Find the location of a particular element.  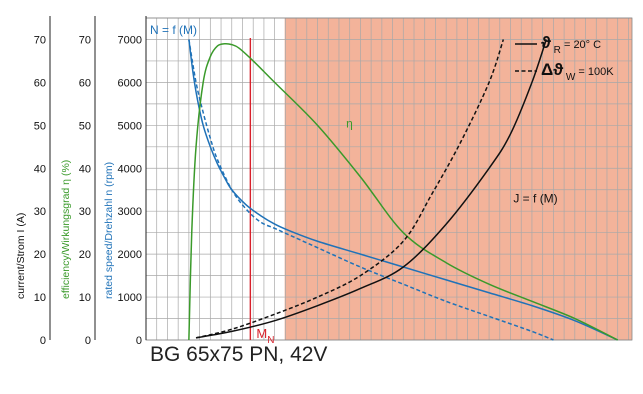

efficiency-tick-label: 50 is located at coordinates (85, 126).